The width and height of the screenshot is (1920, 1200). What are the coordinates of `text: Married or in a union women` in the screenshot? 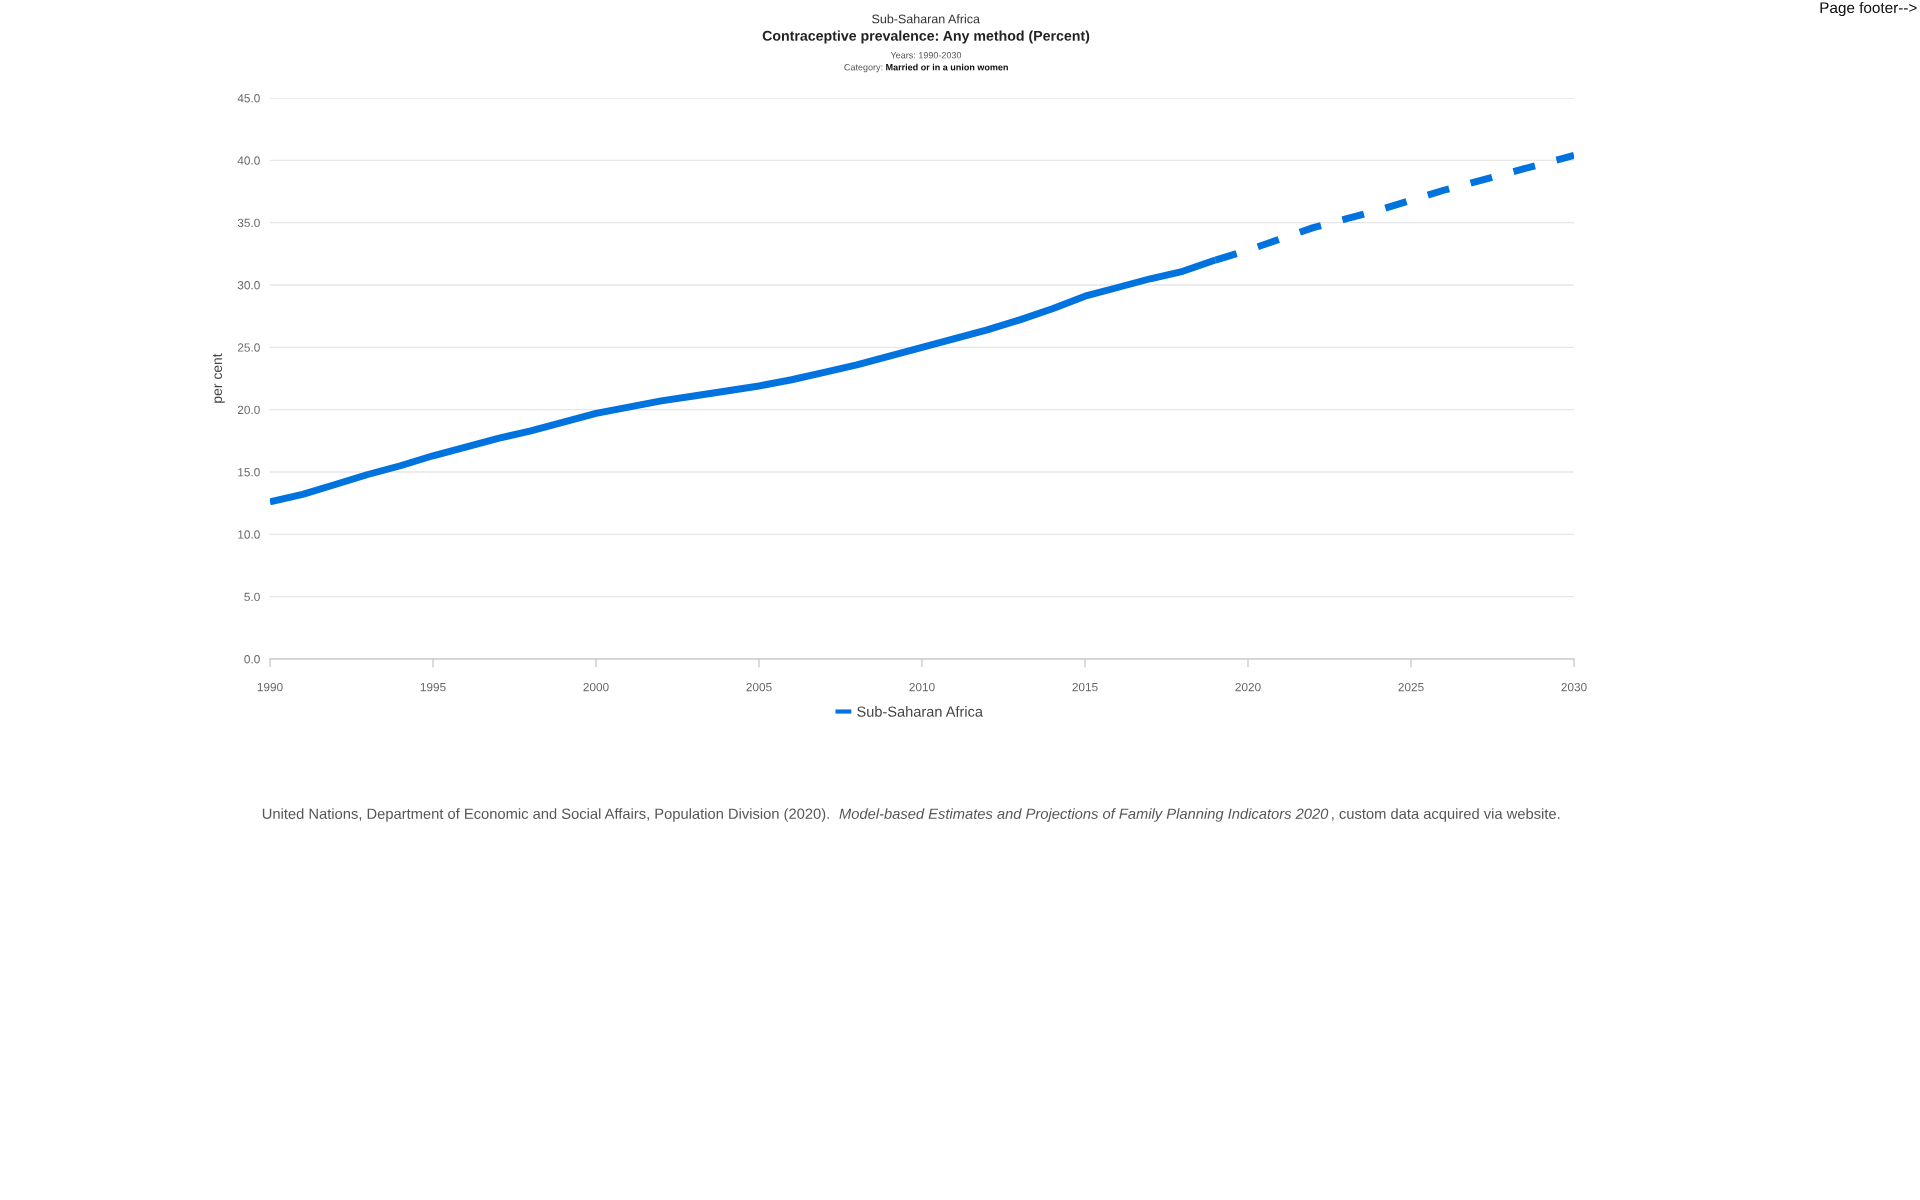 It's located at (947, 67).